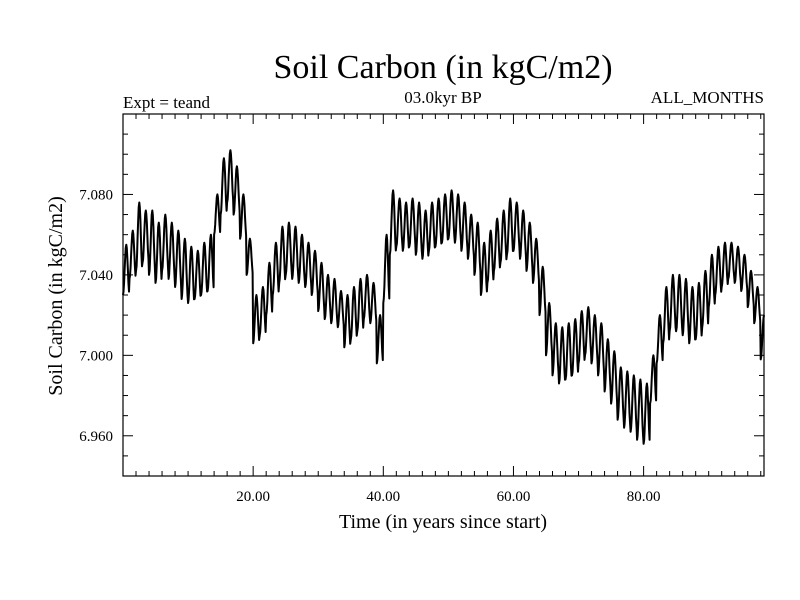  I want to click on chart-title: Soil Carbon (in kgC/m2), so click(442, 67).